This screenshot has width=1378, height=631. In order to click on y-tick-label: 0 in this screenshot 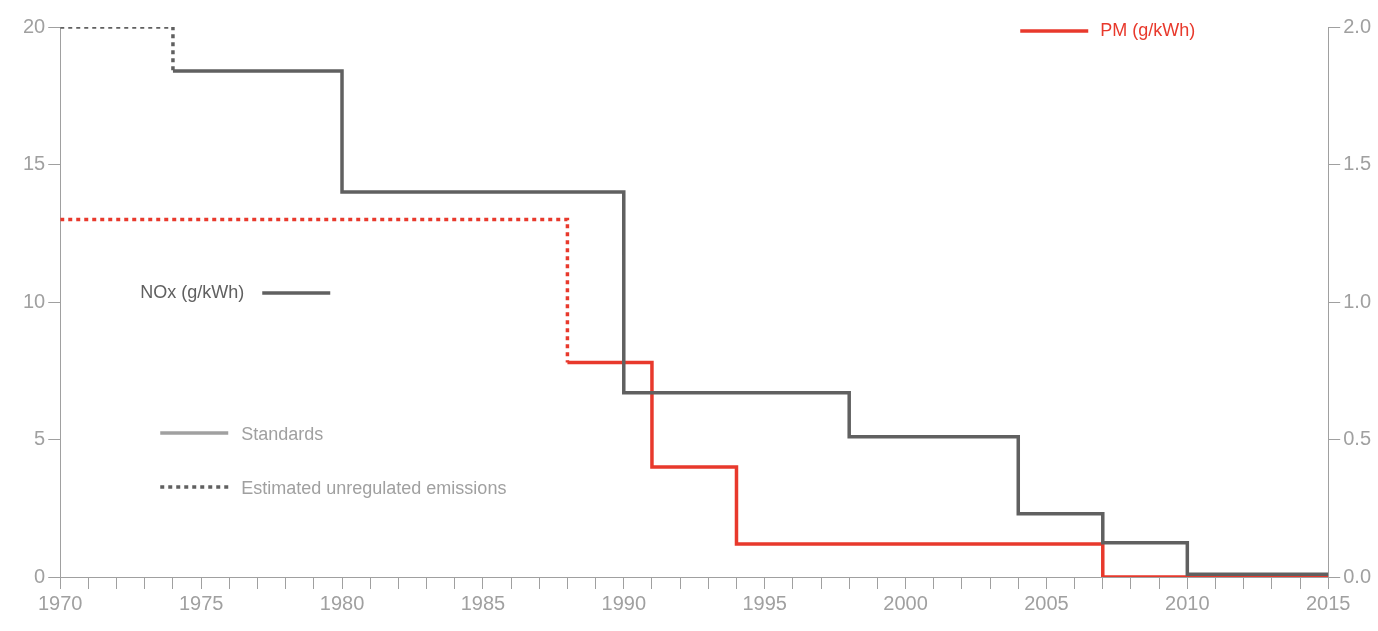, I will do `click(40, 575)`.